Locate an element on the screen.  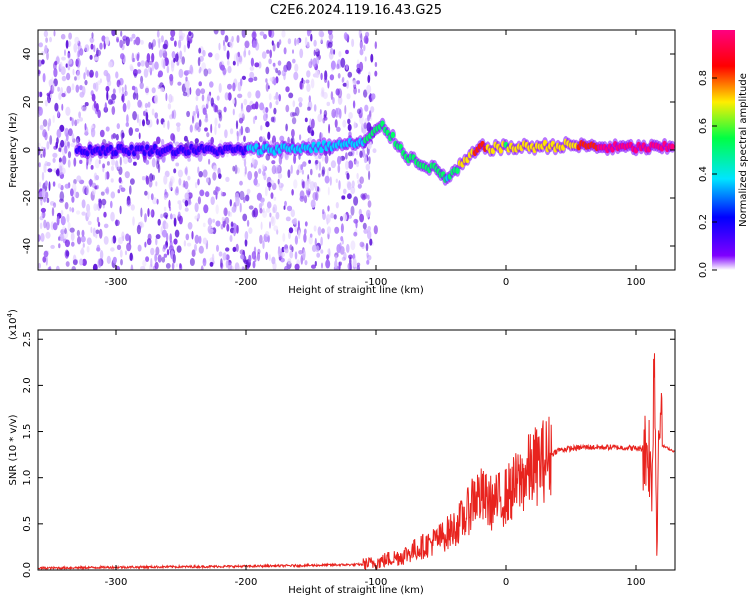
y-tick-label: 0 is located at coordinates (27, 150).